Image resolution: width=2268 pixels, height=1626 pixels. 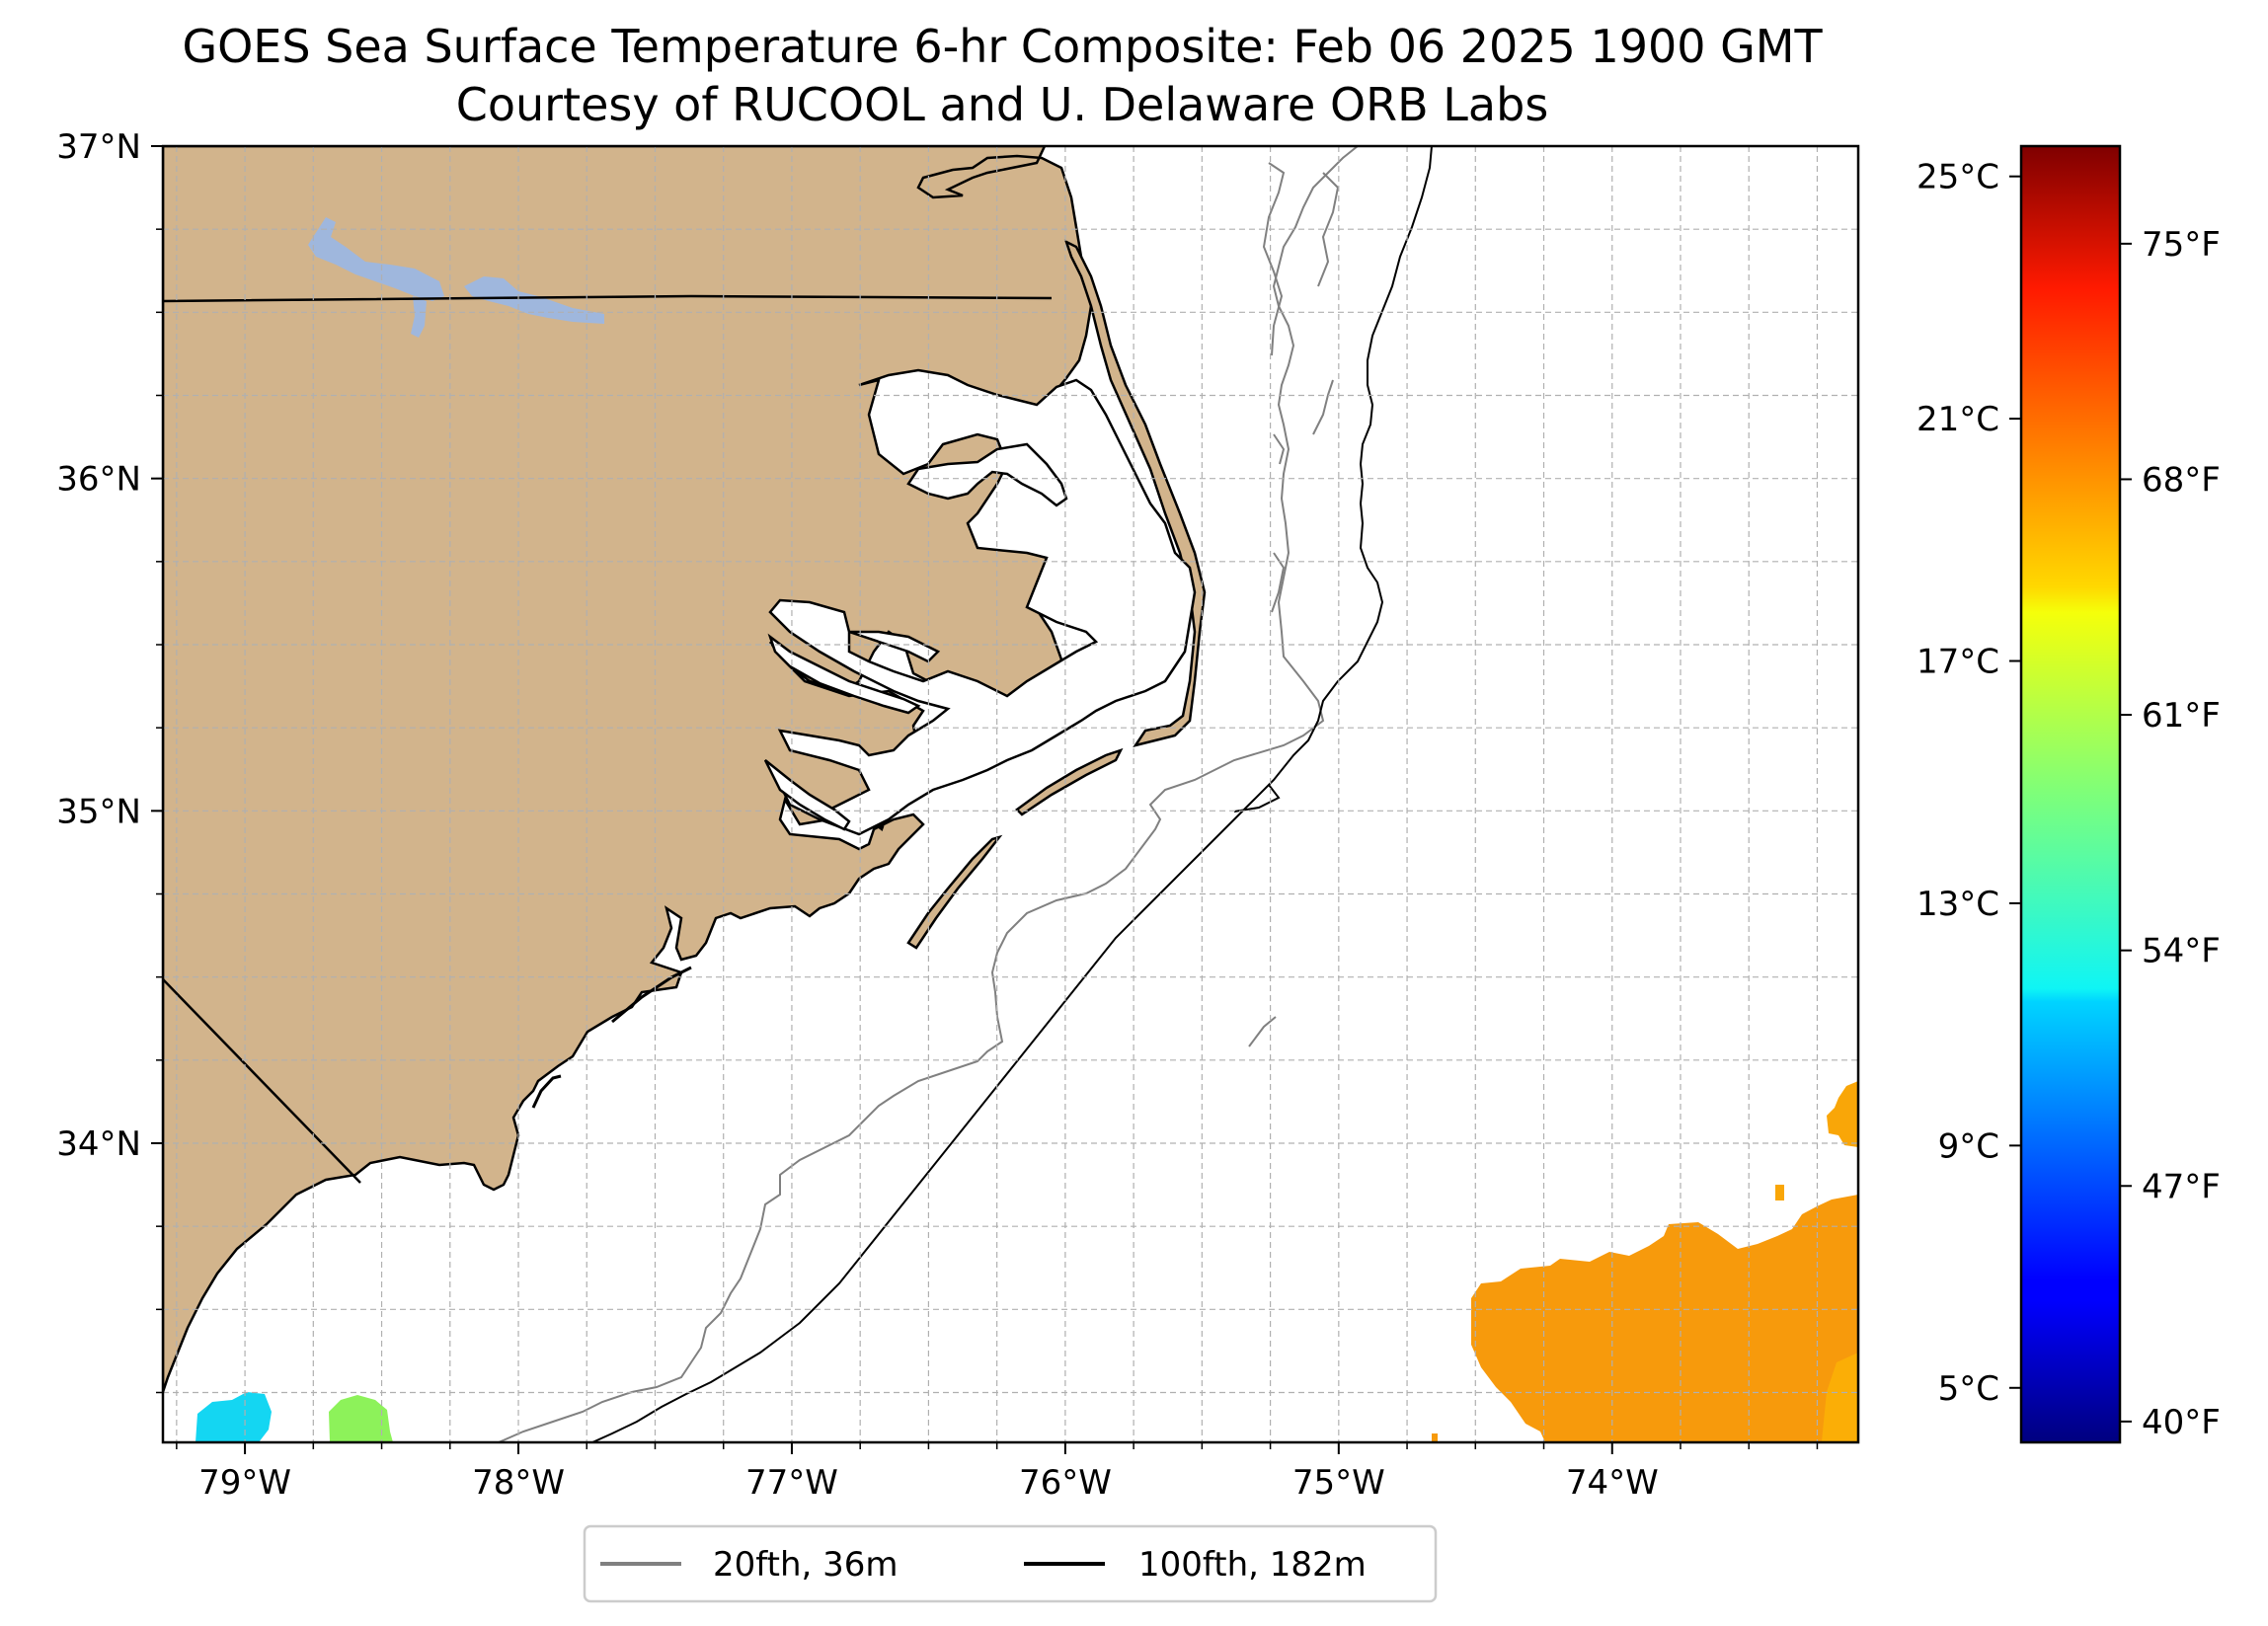 I want to click on y-tick-label: 35°N, so click(x=98, y=811).